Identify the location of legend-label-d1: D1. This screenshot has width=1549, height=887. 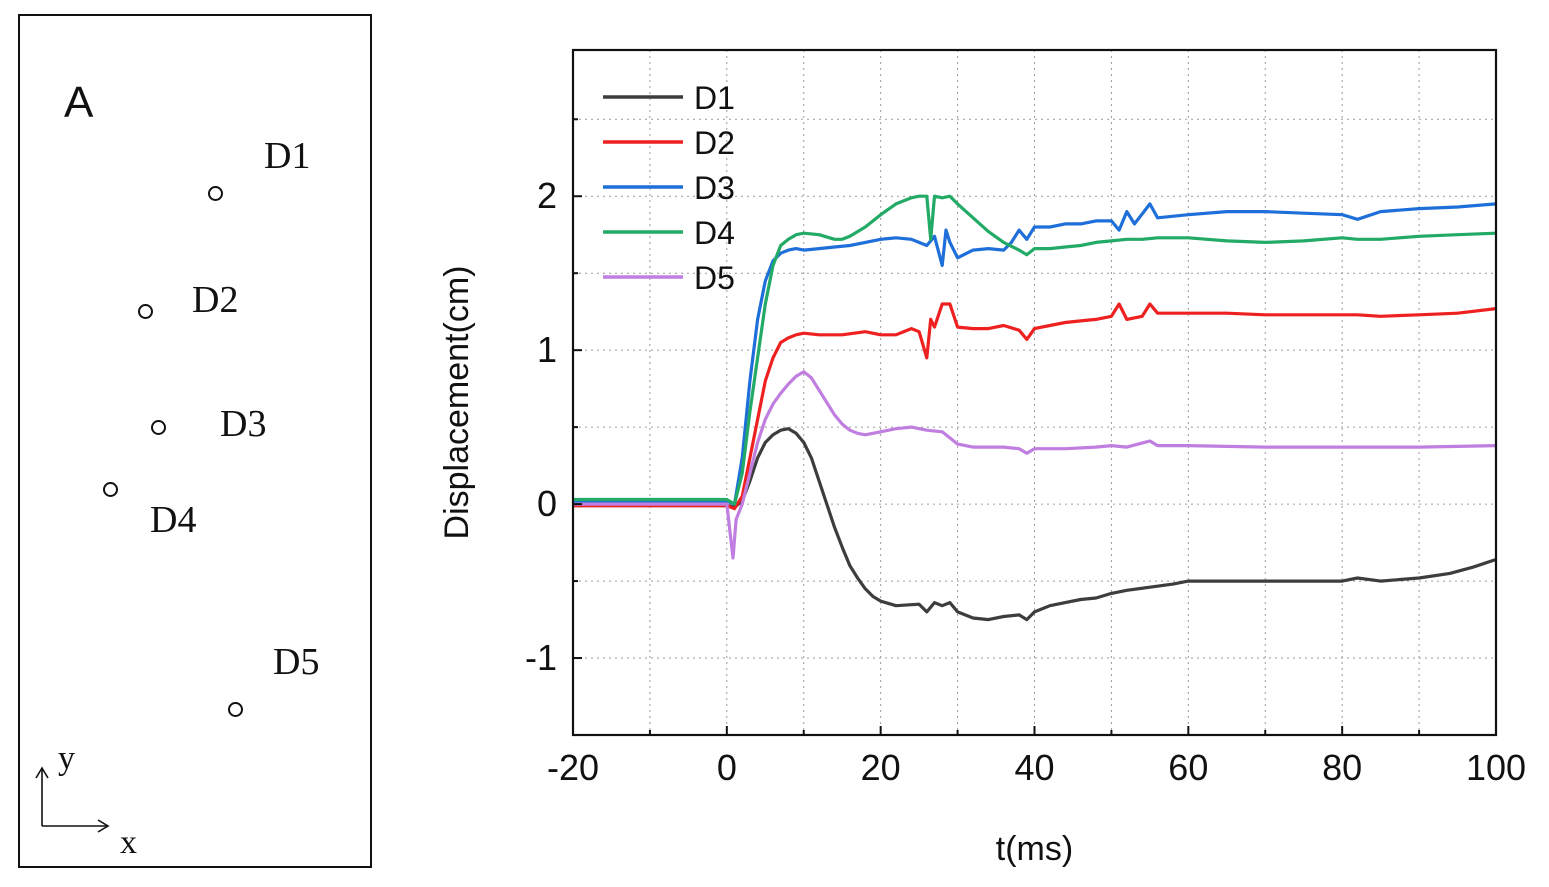
(714, 98).